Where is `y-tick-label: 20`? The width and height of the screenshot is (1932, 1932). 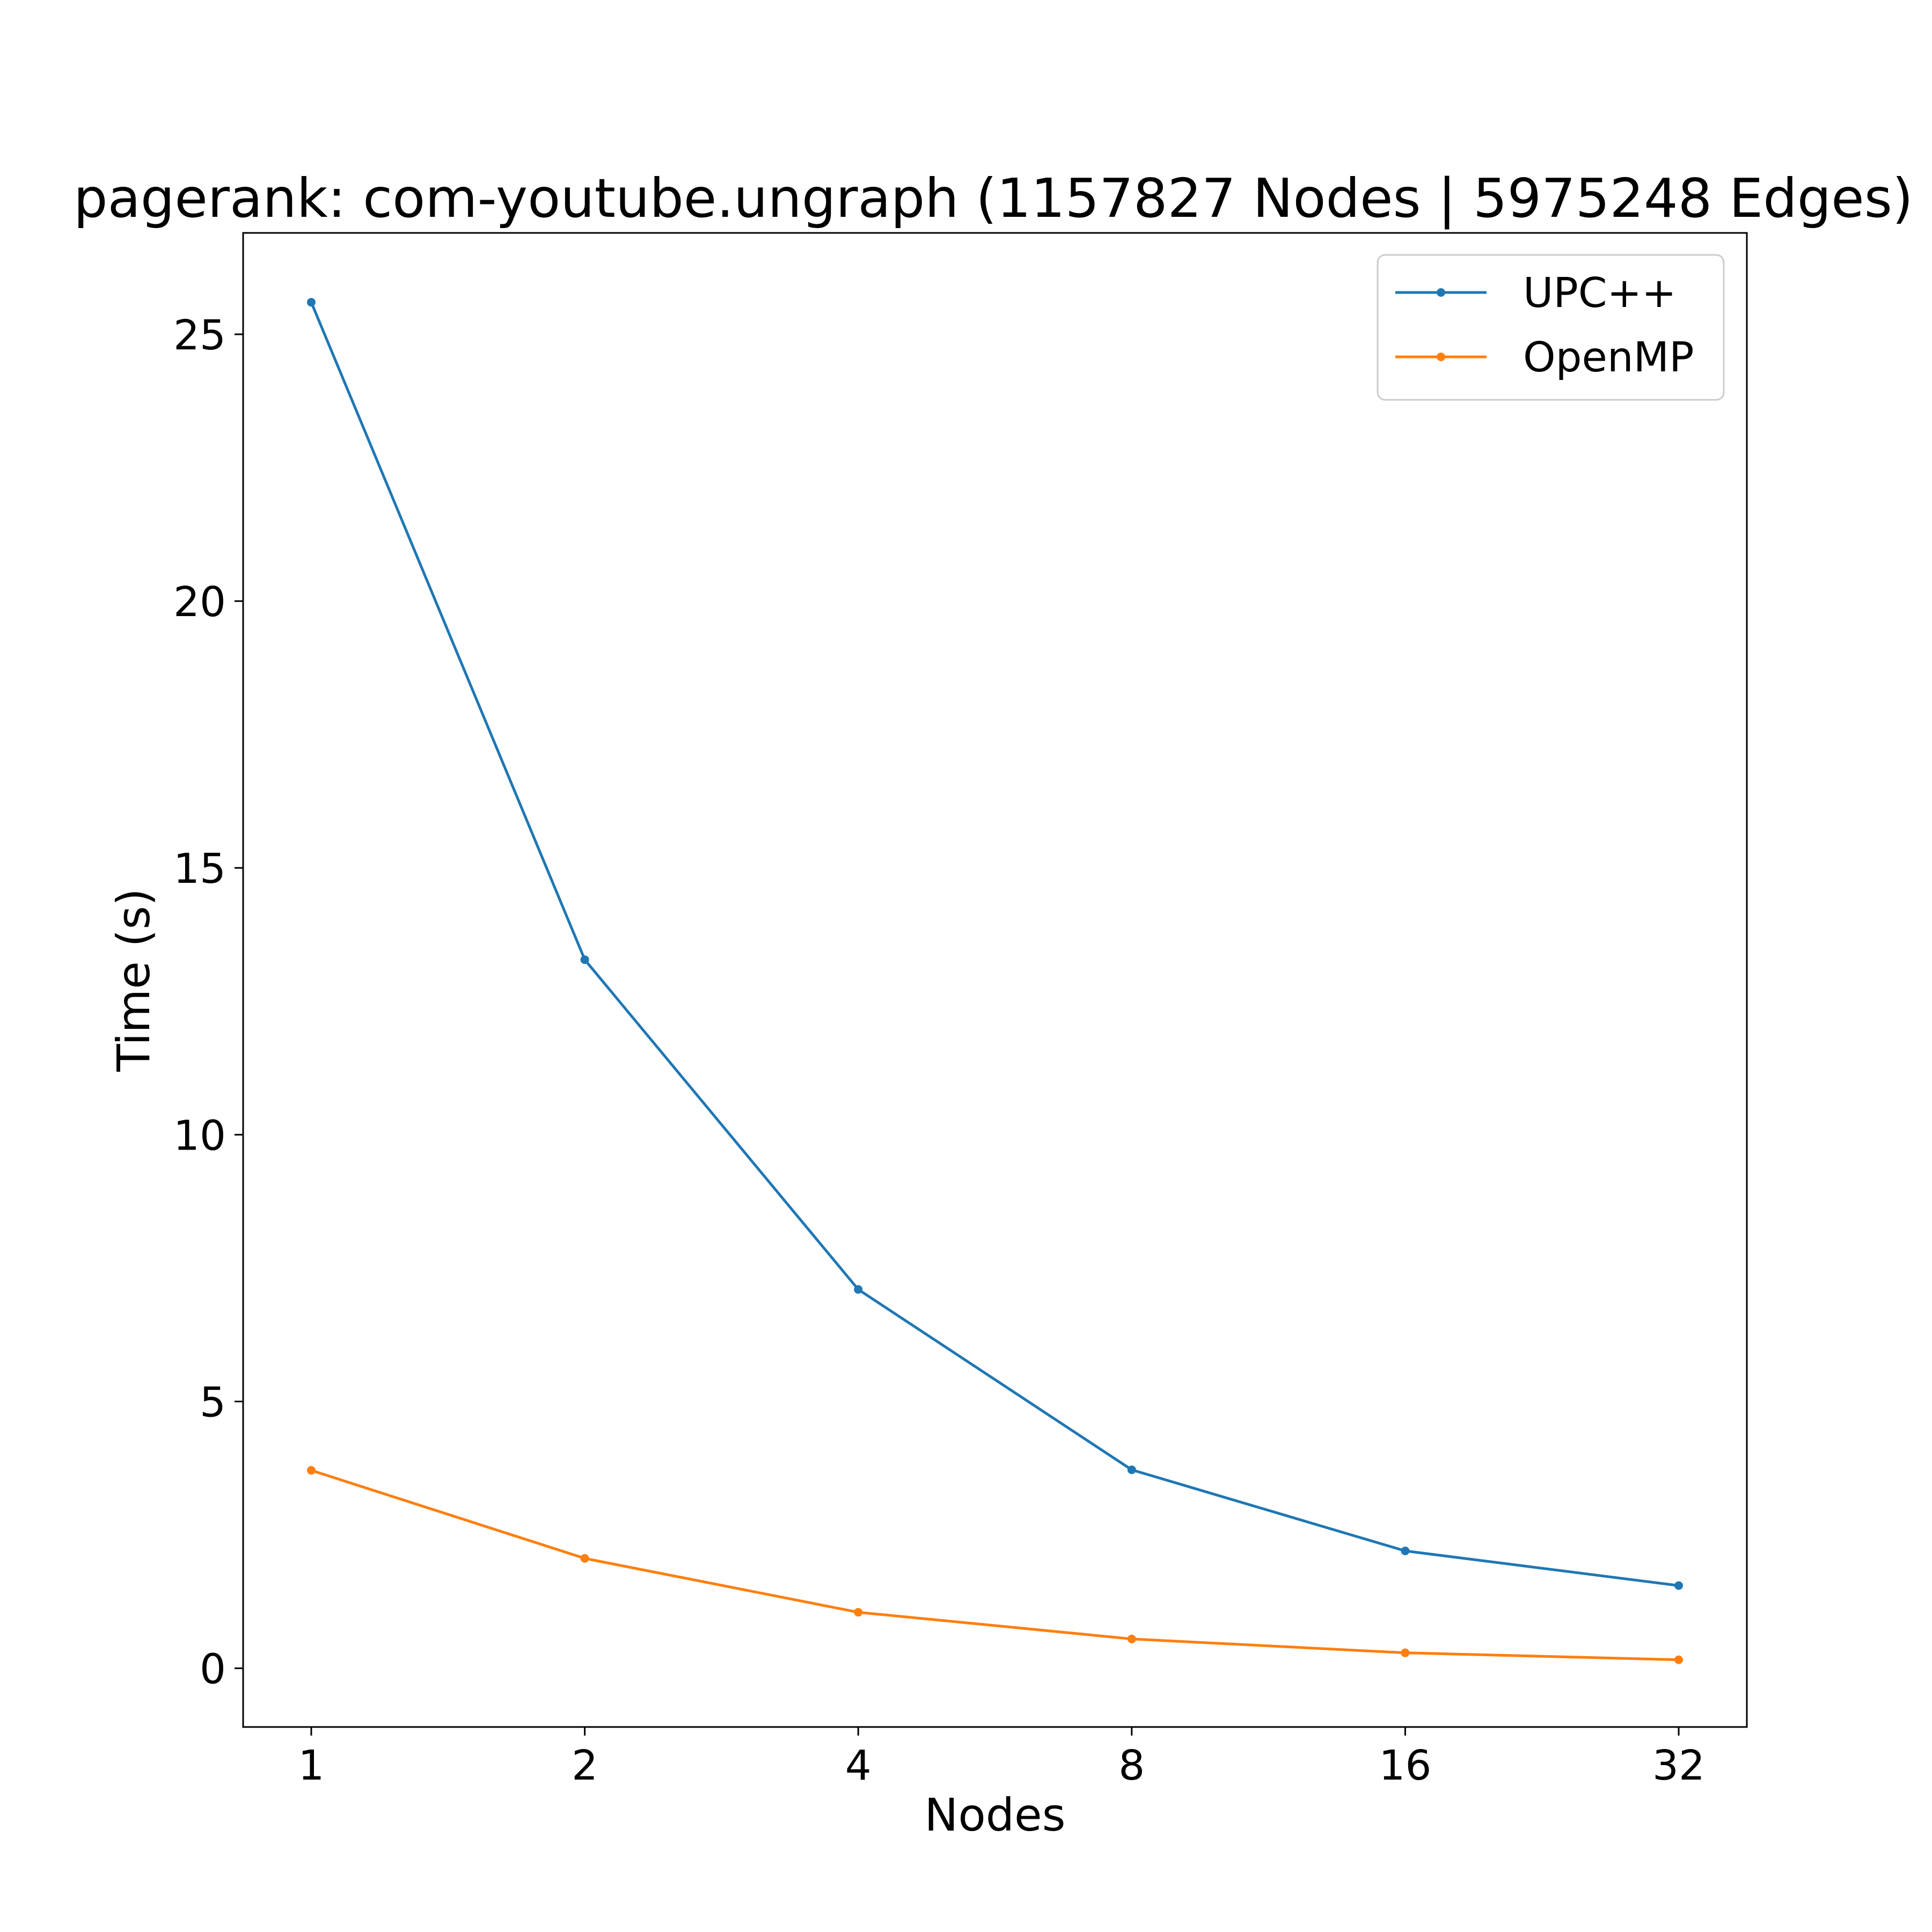 y-tick-label: 20 is located at coordinates (199, 602).